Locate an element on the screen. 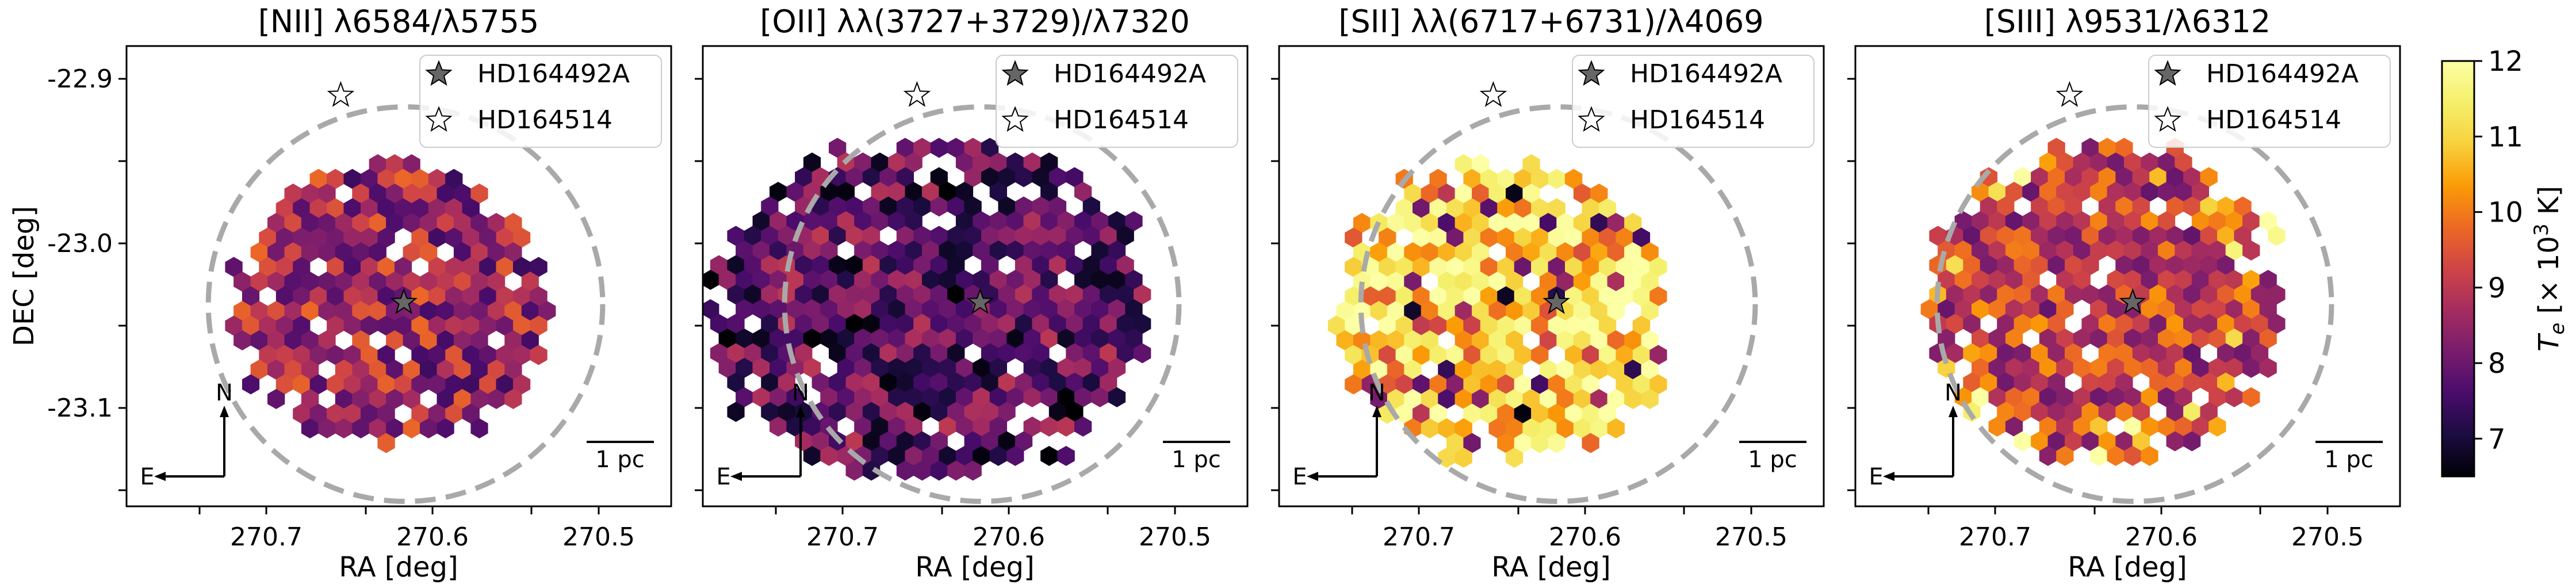  panel-title: [NII] λ6584/λ5755 is located at coordinates (398, 21).